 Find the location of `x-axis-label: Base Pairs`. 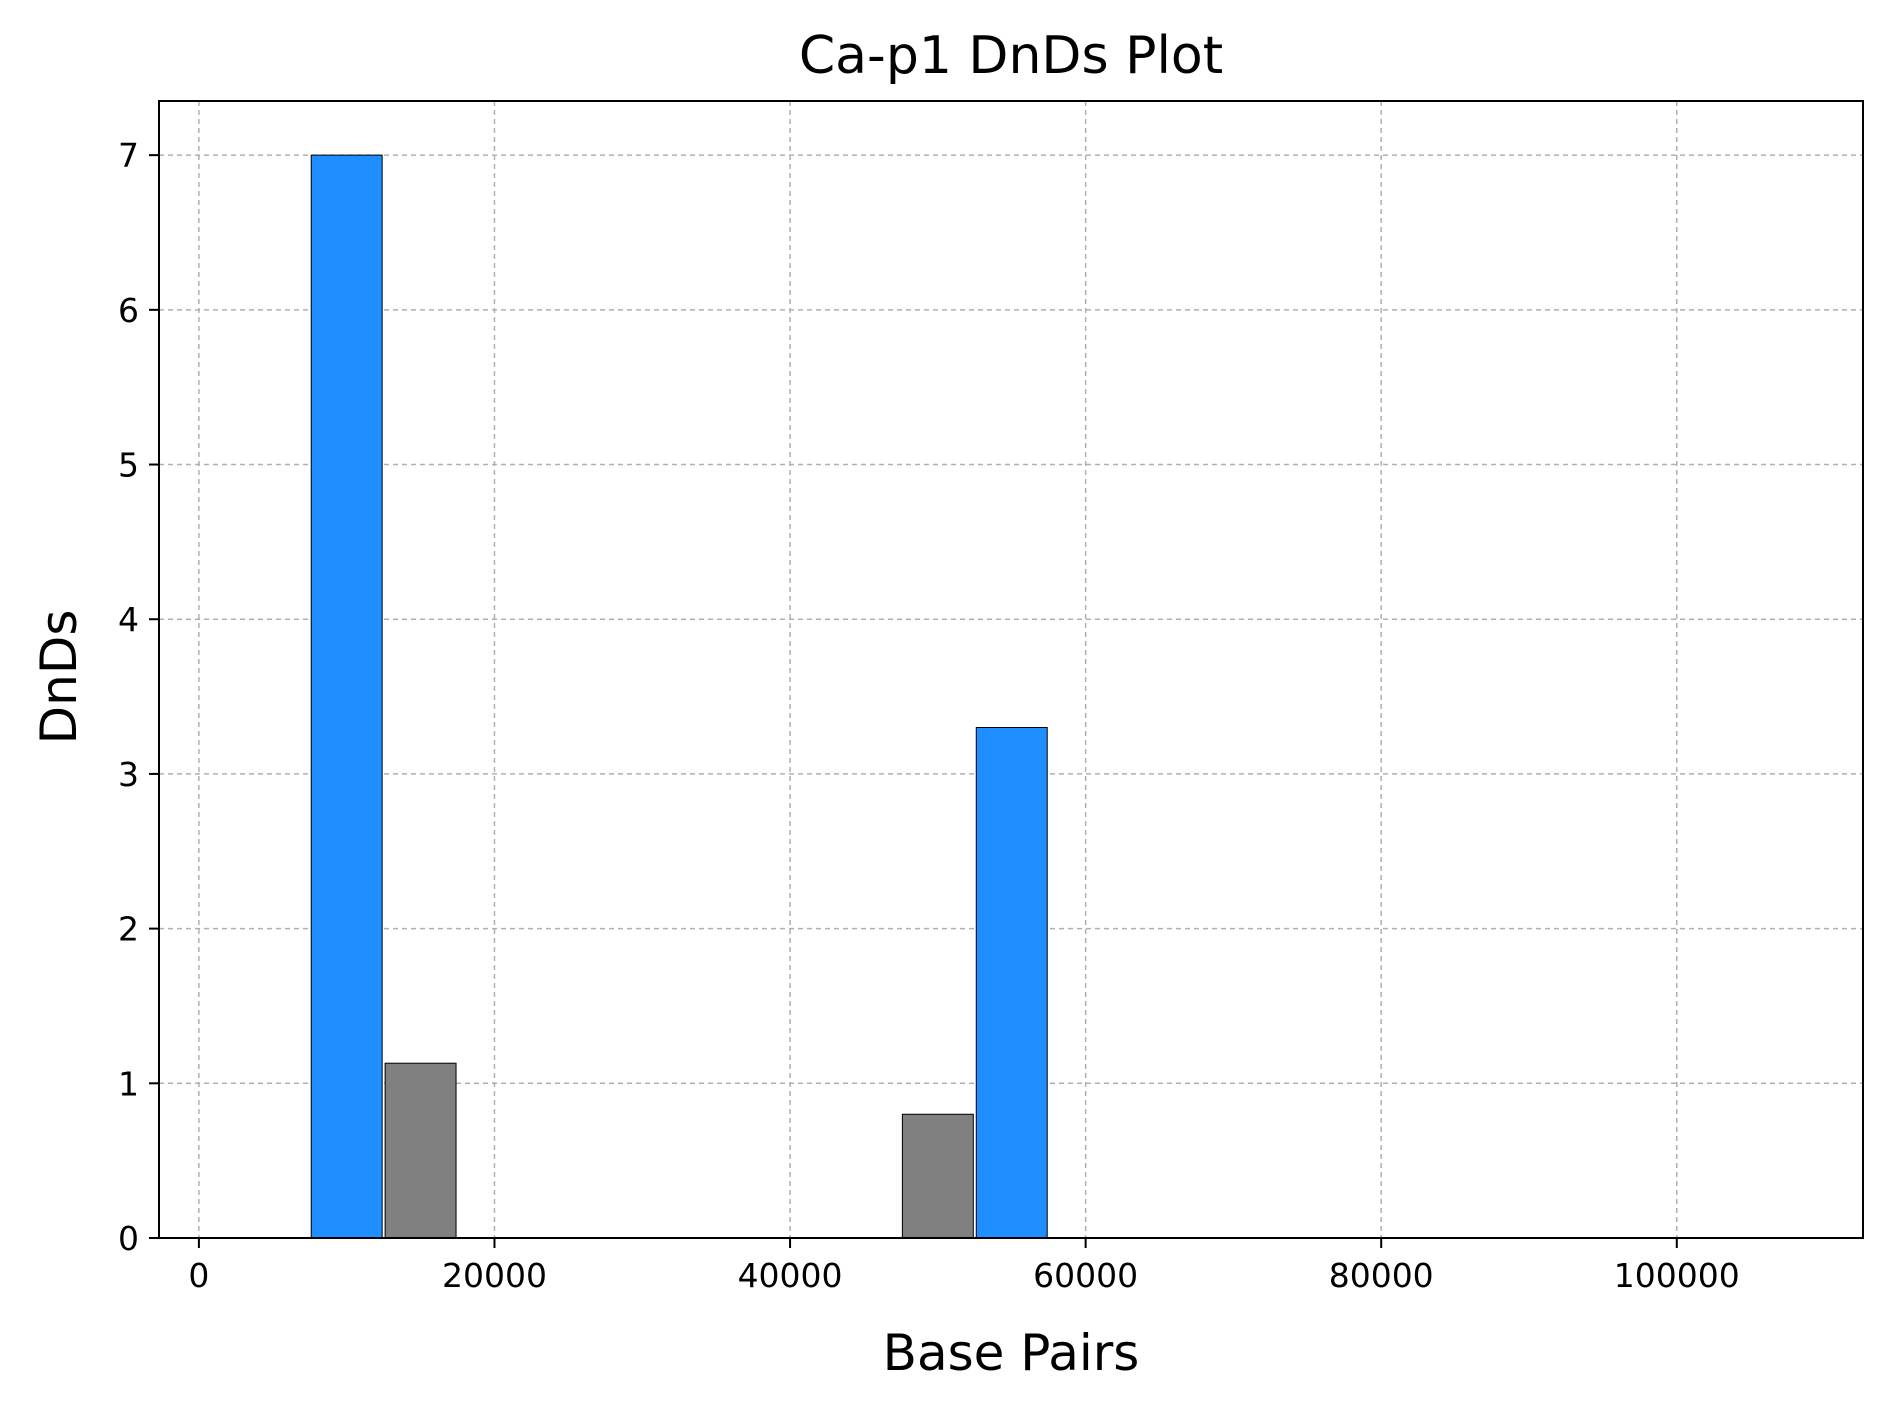

x-axis-label: Base Pairs is located at coordinates (1011, 1353).